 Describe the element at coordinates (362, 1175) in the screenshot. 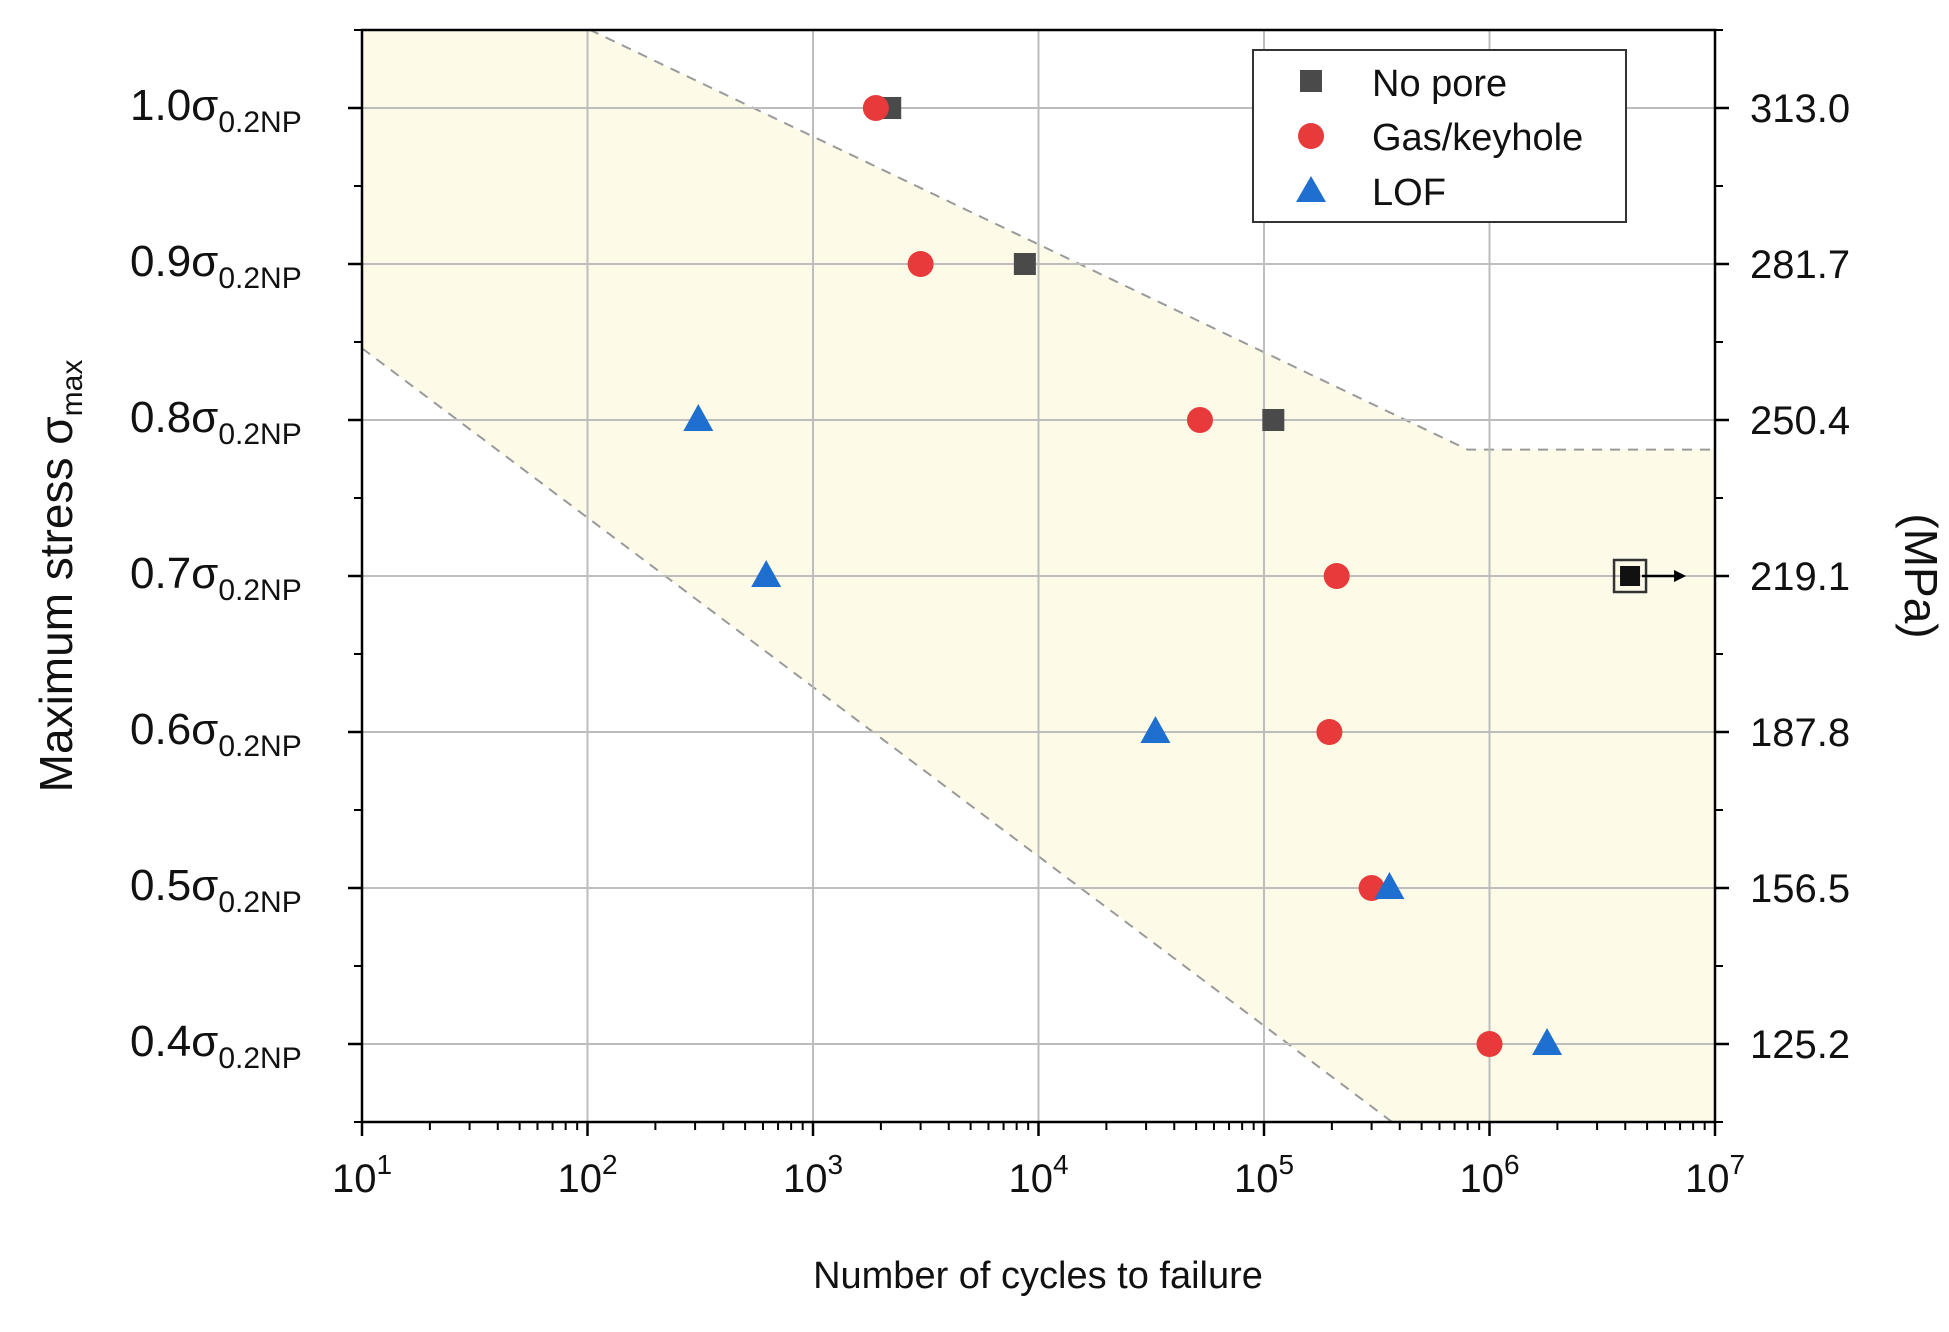

I see `x-tick-label: 10¹` at that location.